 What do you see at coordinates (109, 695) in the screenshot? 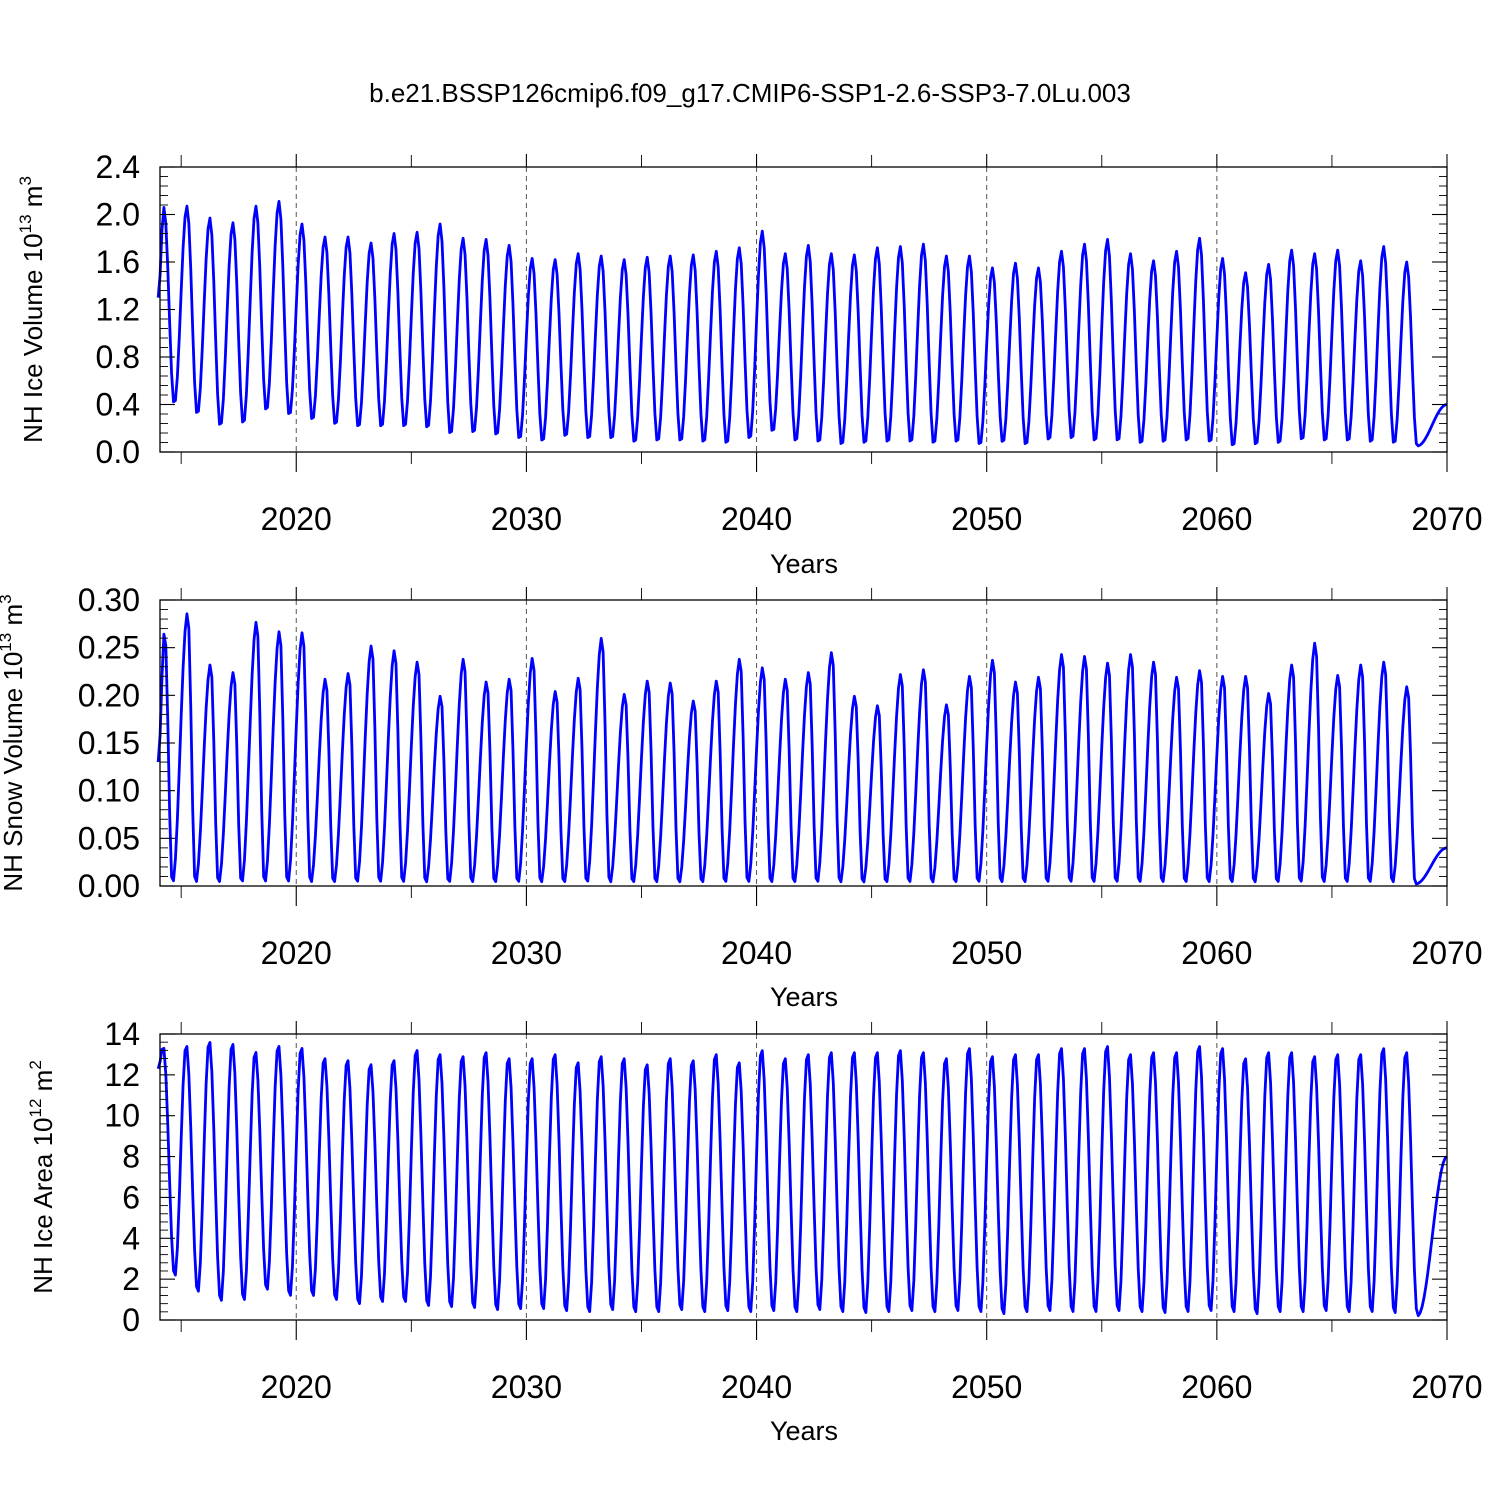
I see `y-tick-label-0.2: 0.20` at bounding box center [109, 695].